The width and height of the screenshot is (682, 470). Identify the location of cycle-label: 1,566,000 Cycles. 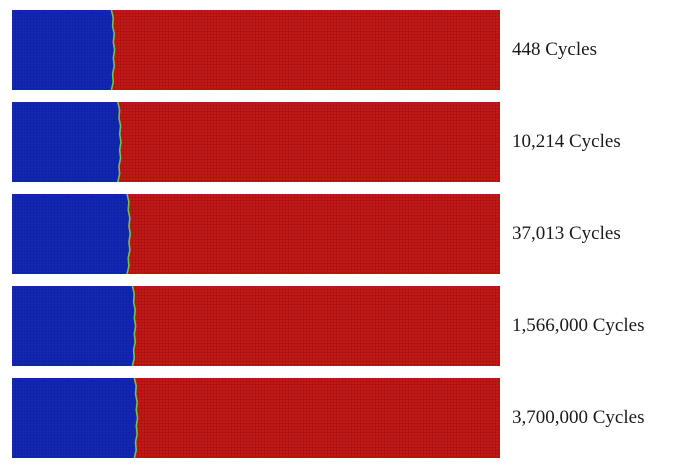
(578, 325).